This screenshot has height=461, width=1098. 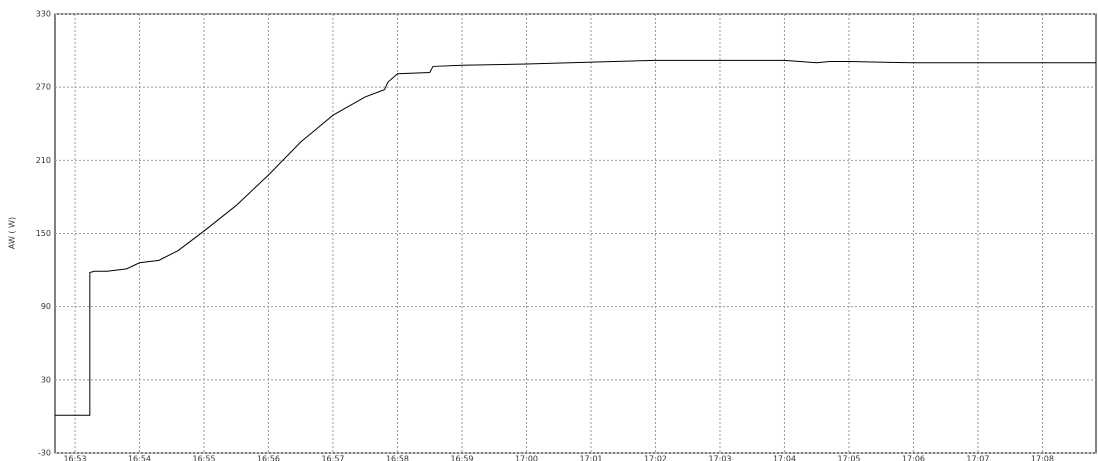 I want to click on y-tick-label: 270, so click(x=43, y=87).